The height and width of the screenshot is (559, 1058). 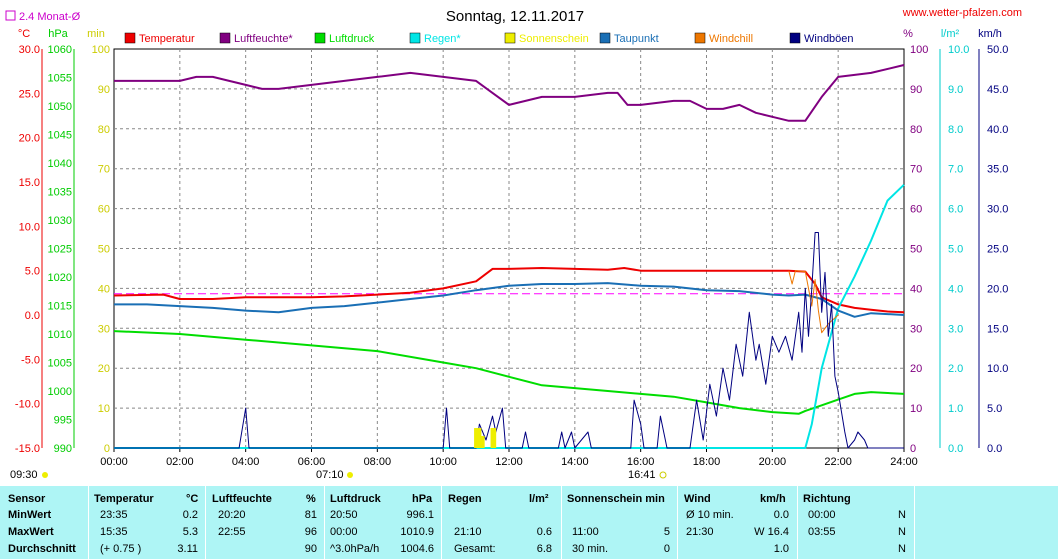 What do you see at coordinates (60, 278) in the screenshot?
I see `pressure_hpa-tick-label: 1020` at bounding box center [60, 278].